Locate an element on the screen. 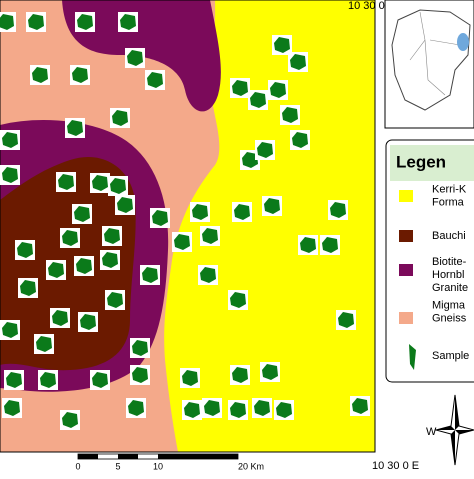 This screenshot has width=474, height=479. bauchi-area is located at coordinates (68, 263).